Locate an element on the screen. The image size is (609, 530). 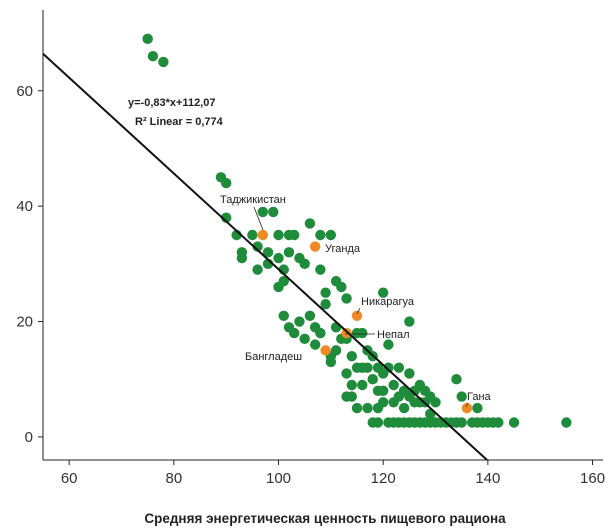
annotation-label: Непал is located at coordinates (393, 335).